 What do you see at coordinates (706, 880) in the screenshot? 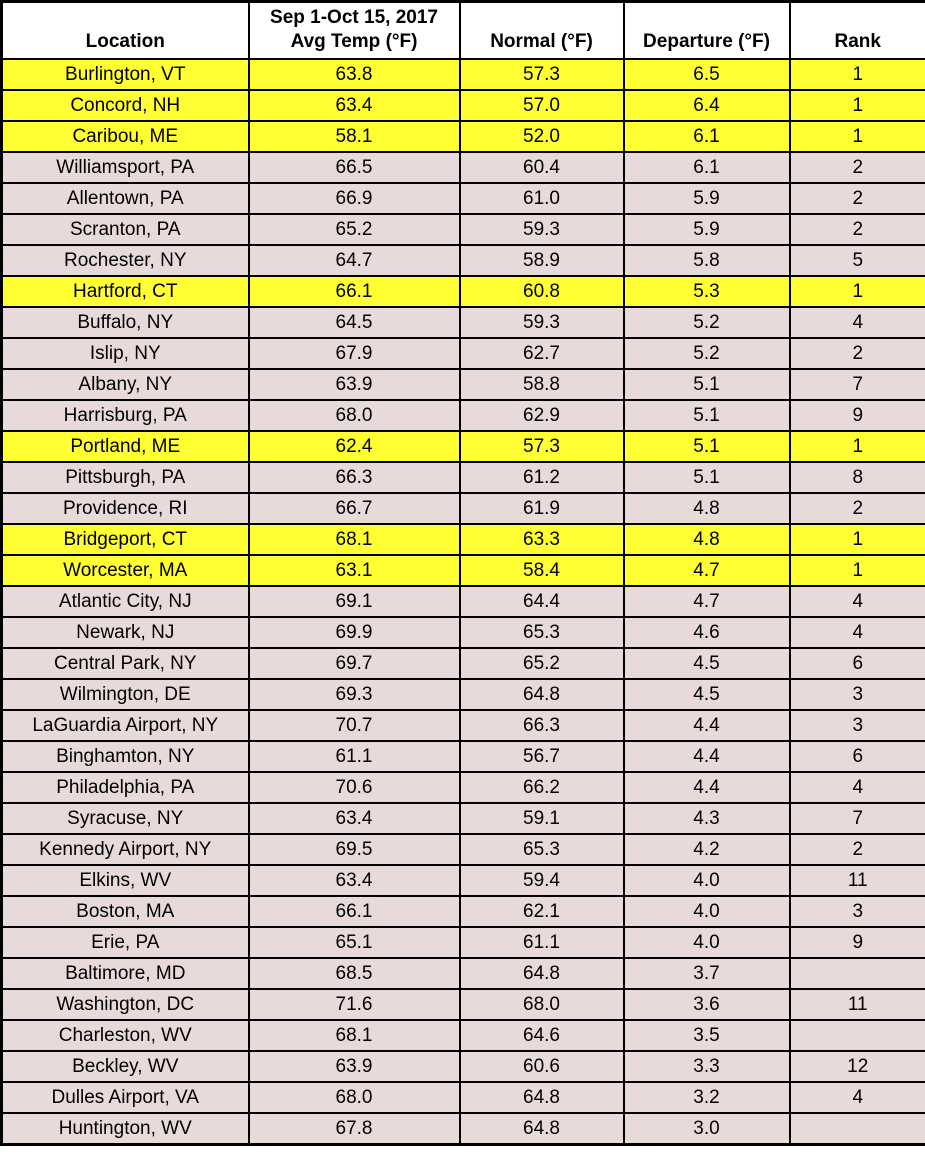
I see `cell-departure: 4.0` at bounding box center [706, 880].